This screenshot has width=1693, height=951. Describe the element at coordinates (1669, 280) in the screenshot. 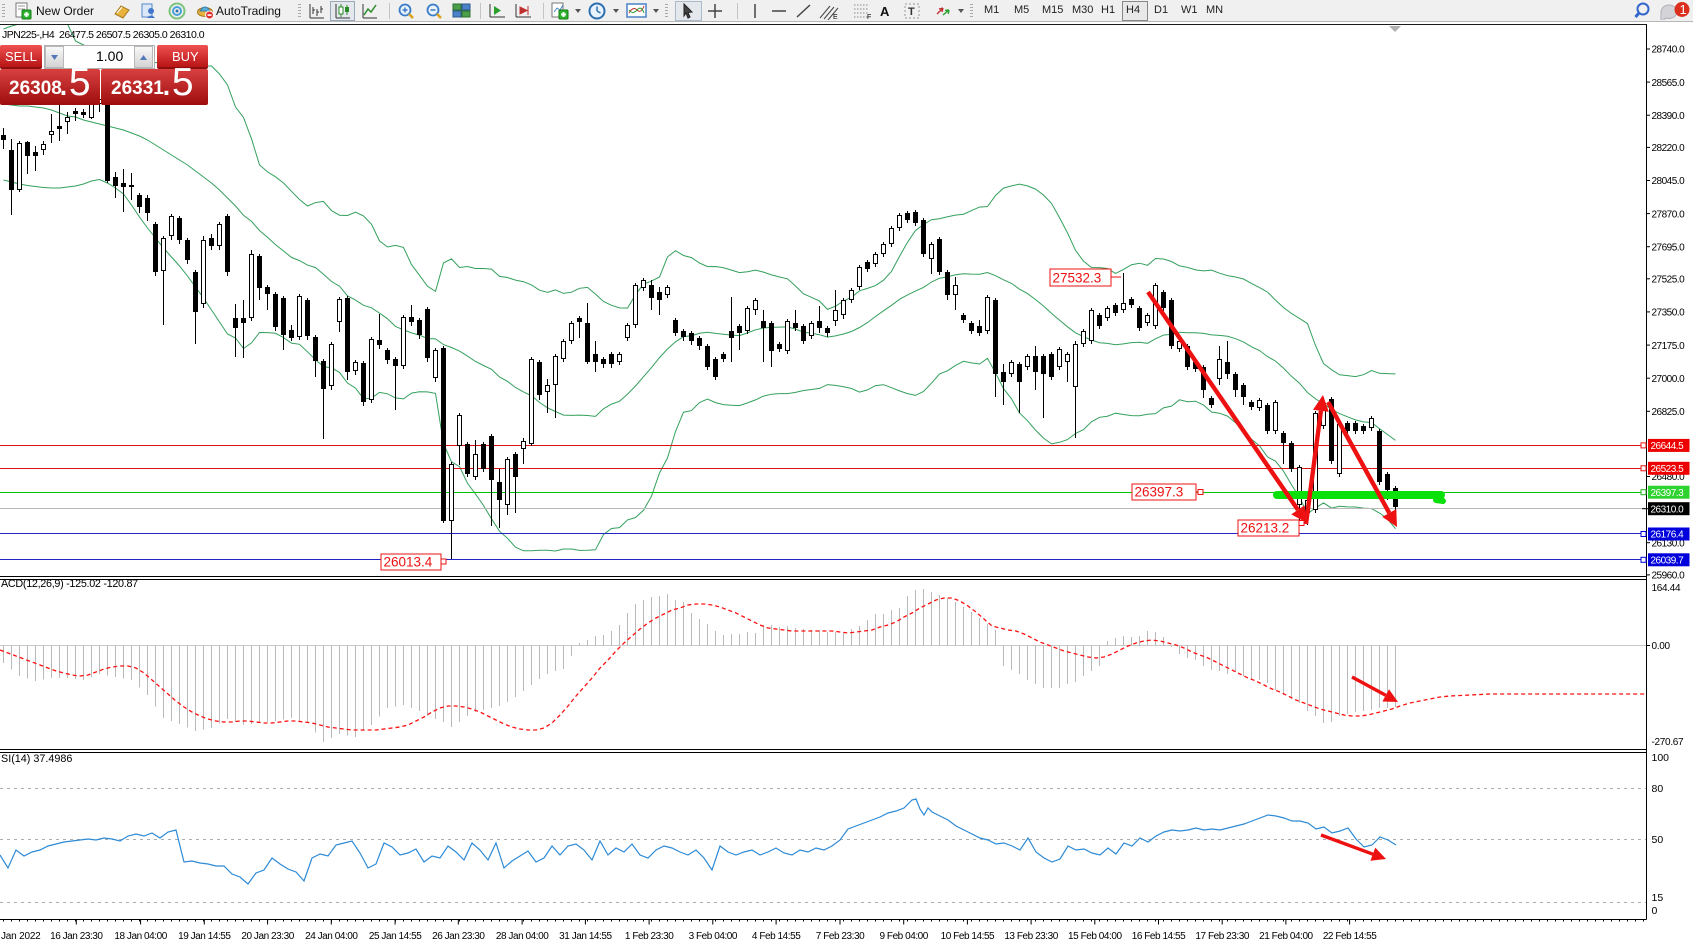

I see `svg-text: 27525.0` at that location.